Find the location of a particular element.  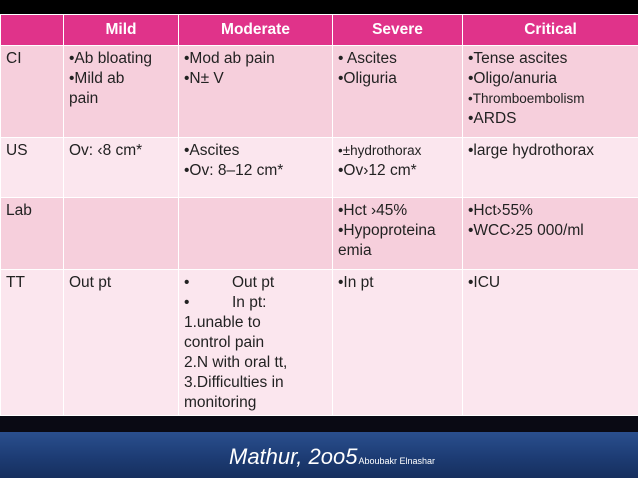

cell-moderate: •Ascites •Ov: 8–12 cm* is located at coordinates (255, 167).